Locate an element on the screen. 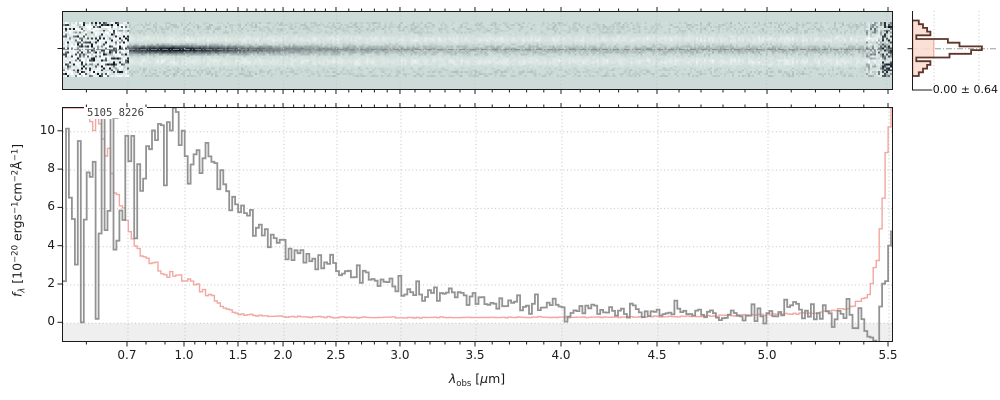 Image resolution: width=1000 pixels, height=400 pixels. profile-stats-label: -0.00 ± 0.64 is located at coordinates (963, 89).